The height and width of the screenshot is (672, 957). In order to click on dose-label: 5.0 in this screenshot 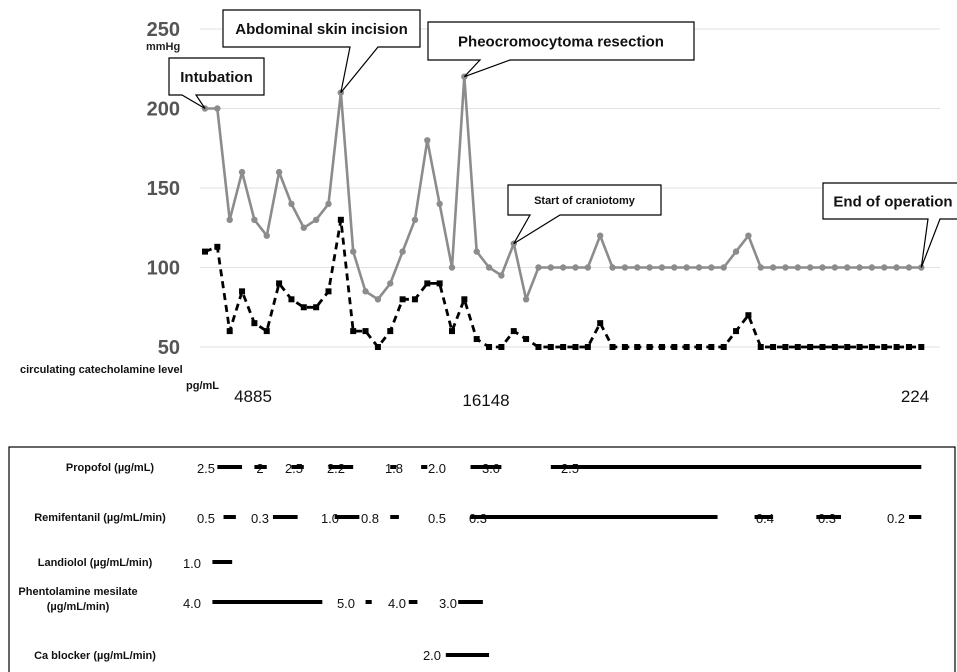, I will do `click(346, 603)`.